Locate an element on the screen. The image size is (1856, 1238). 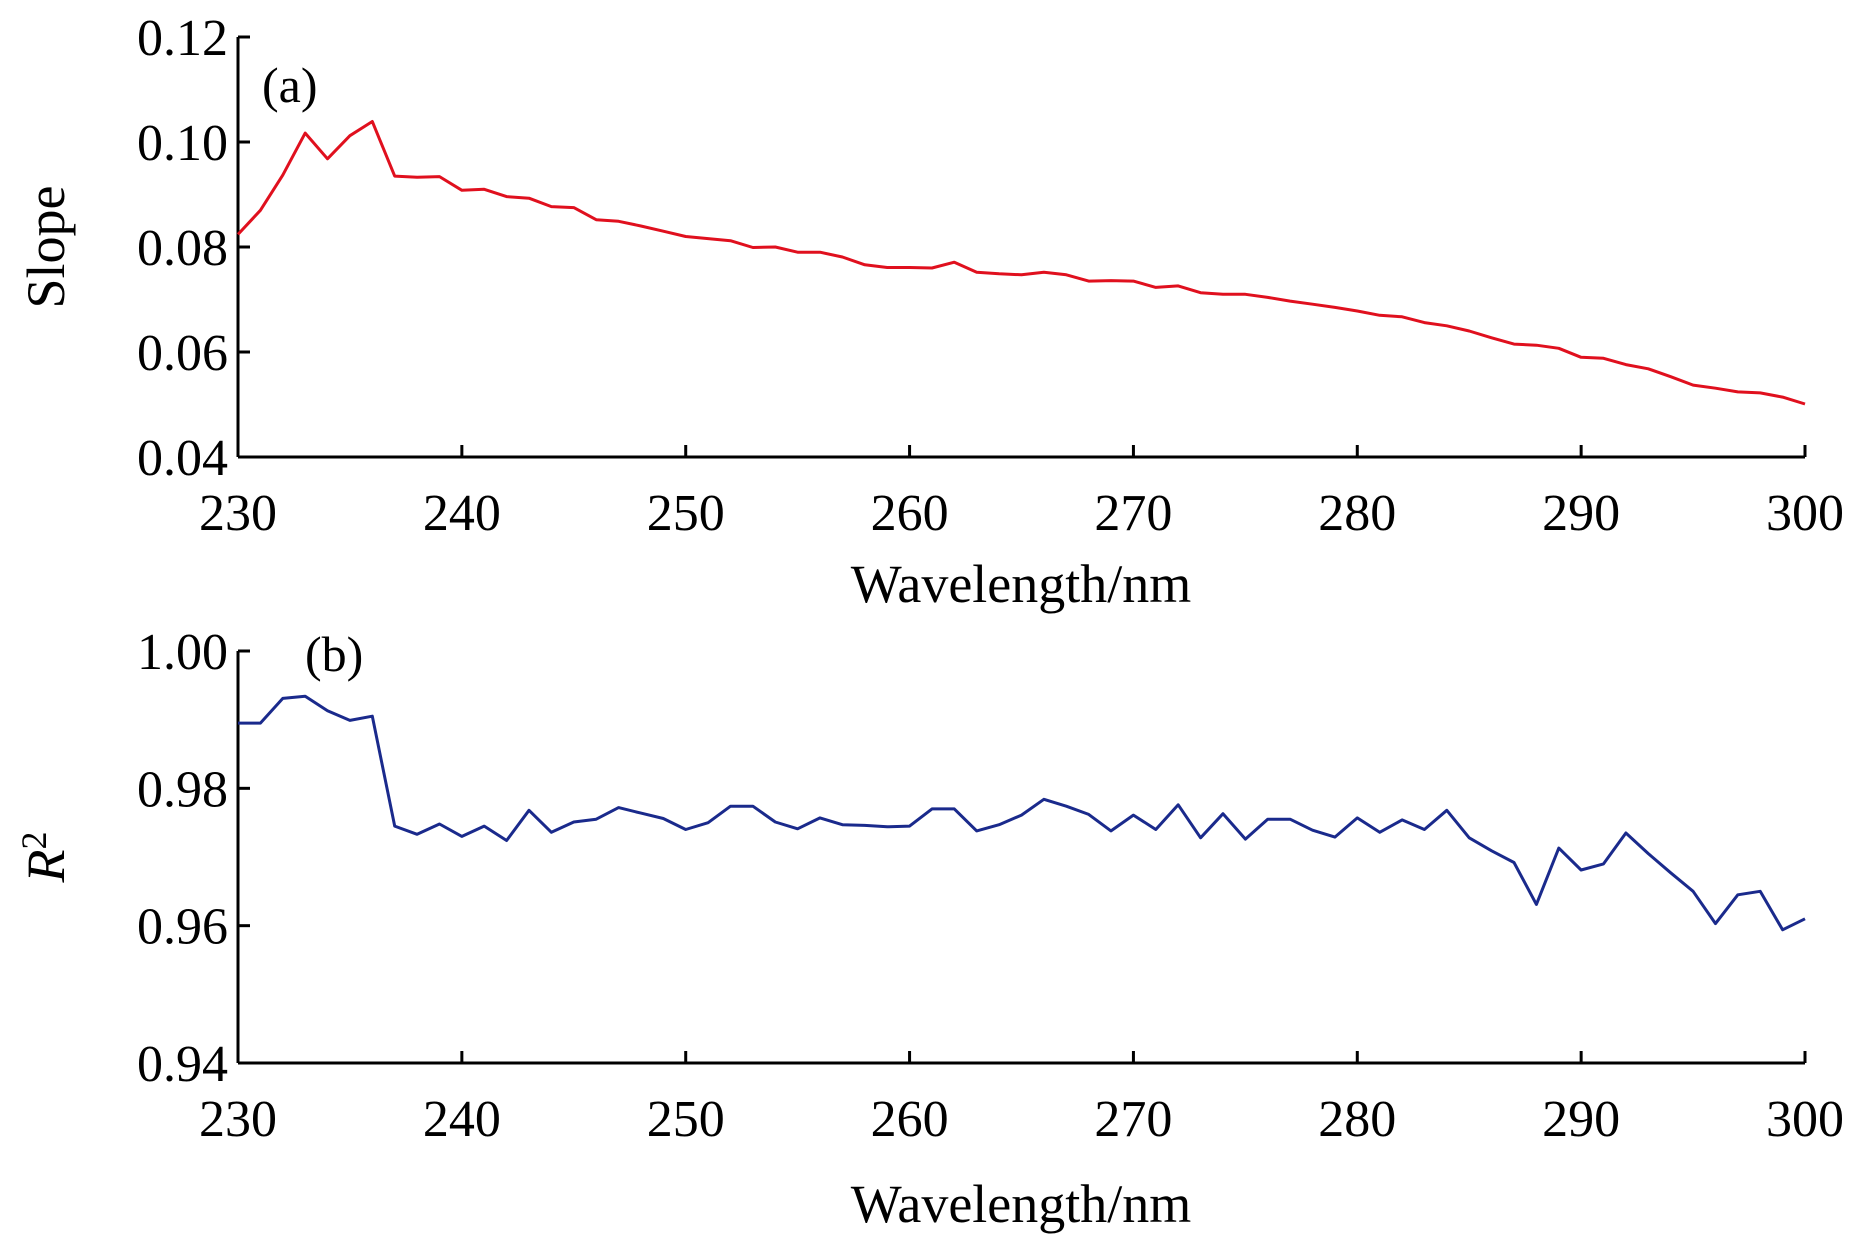
panel-a-y-tick-label: 0.12 is located at coordinates (182, 38).